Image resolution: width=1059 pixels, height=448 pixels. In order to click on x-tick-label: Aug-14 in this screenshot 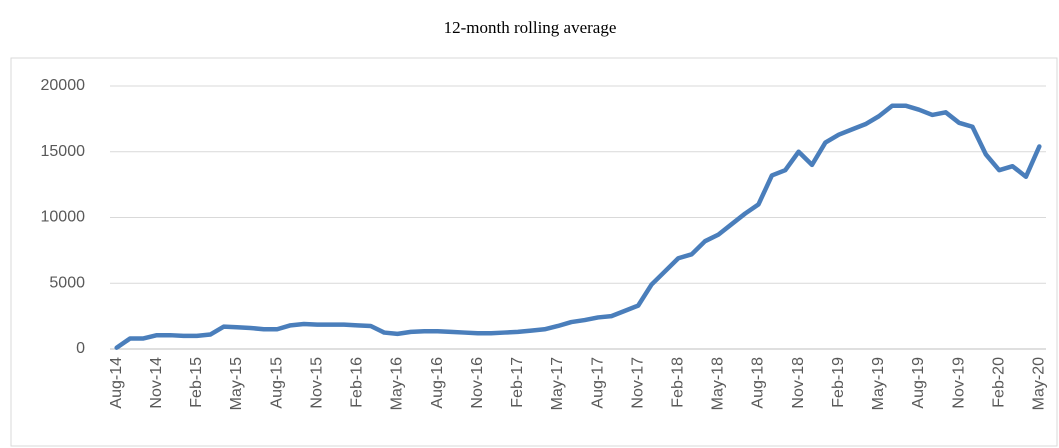, I will do `click(116, 383)`.